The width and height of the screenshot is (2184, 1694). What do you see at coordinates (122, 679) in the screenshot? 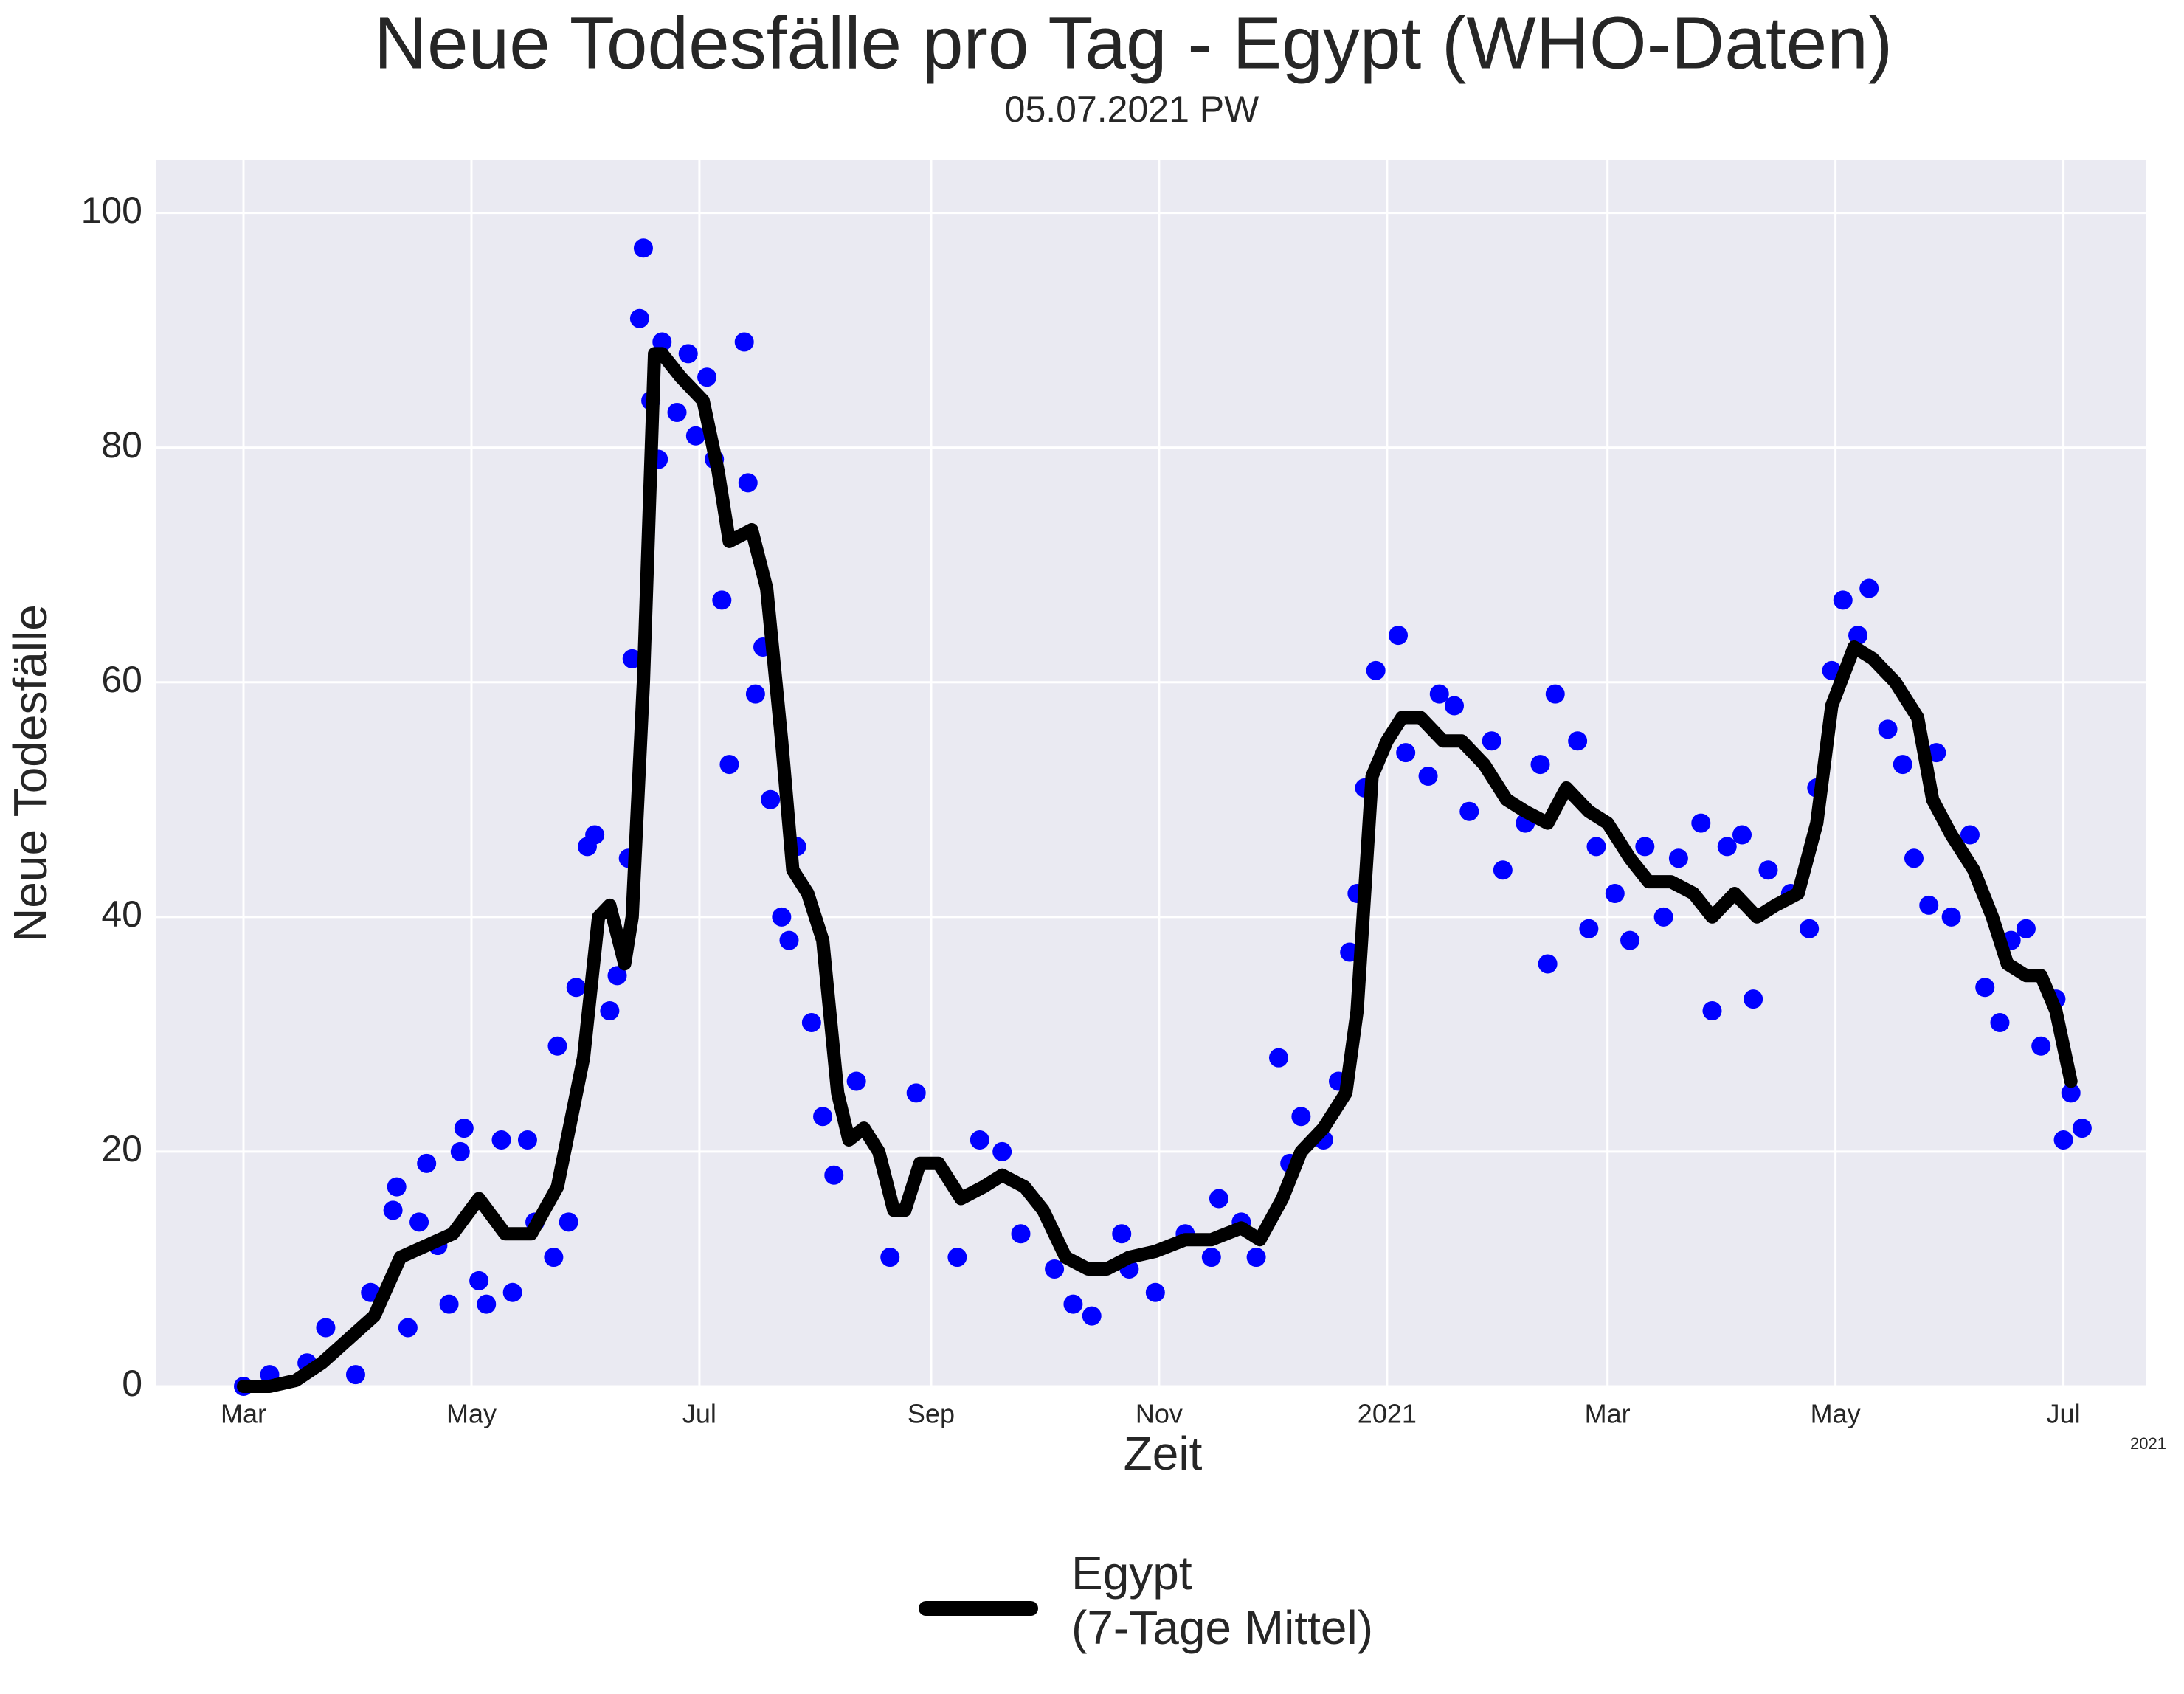
I see `y-tick-label: 60` at bounding box center [122, 679].